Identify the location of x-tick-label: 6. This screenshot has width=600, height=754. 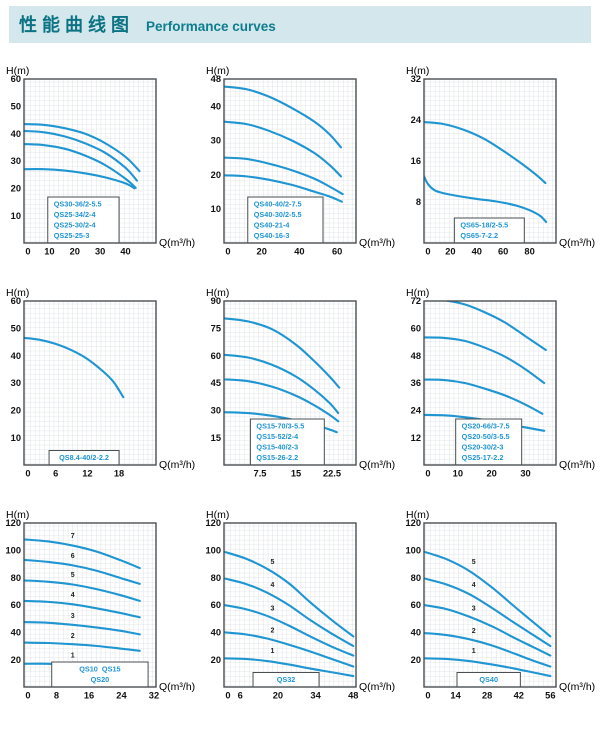
(240, 696).